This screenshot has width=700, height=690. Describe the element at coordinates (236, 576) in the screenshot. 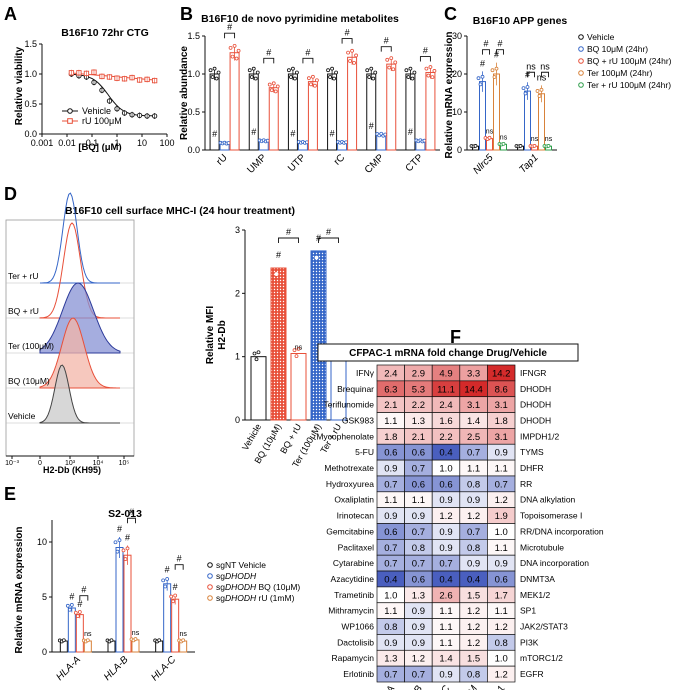

I see `panel-e-legend-label: sgDHODH` at that location.